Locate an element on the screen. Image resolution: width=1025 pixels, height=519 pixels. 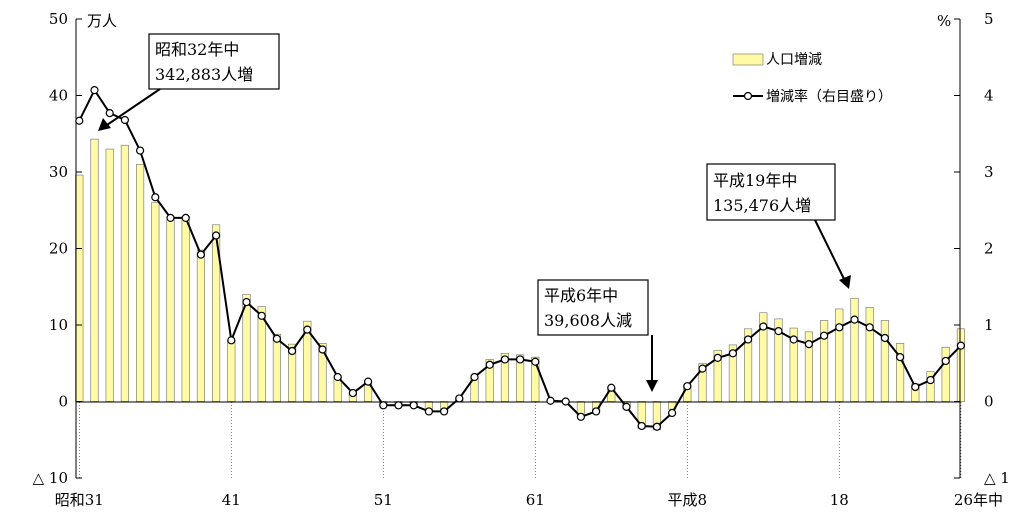
x-axis-ticks: 昭和31 41 51 61 平成8 18 26年中 is located at coordinates (529, 500).